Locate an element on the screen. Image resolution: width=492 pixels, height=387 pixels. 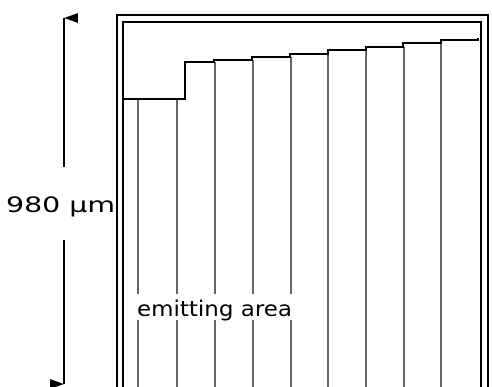
emitting-area-label: emitting area is located at coordinates (214, 309).